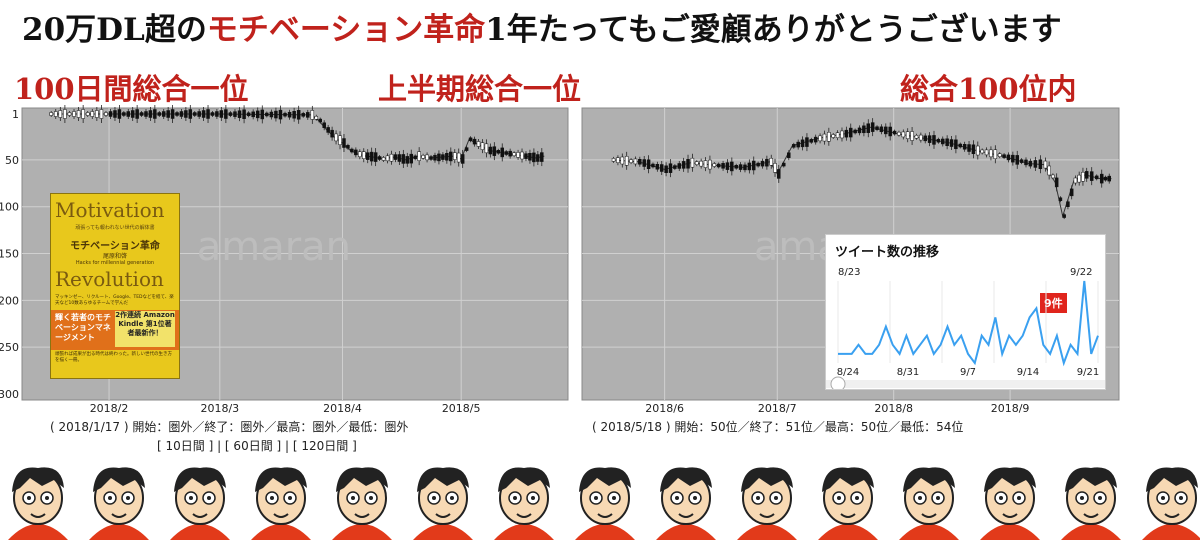  I want to click on chart1-period-links: [ 10日間 ] | [ 60日間 ] | [ 120日間 ], so click(257, 446).